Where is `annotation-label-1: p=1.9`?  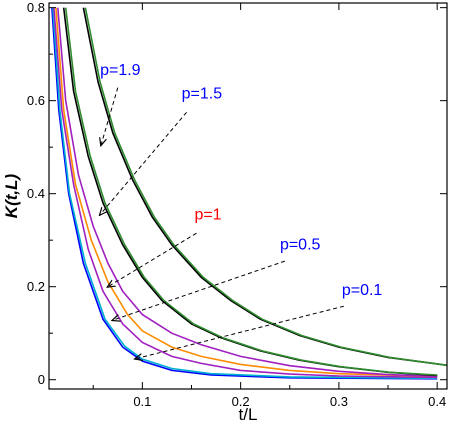
annotation-label-1: p=1.9 is located at coordinates (120, 70).